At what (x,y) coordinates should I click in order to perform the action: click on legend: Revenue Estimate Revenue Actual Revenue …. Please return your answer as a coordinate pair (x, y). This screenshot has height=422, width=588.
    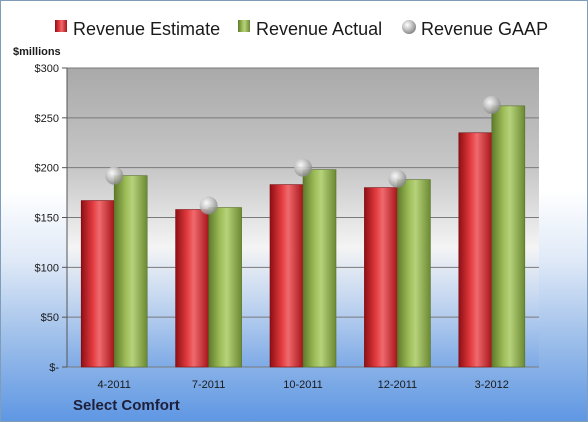
    Looking at the image, I should click on (301, 29).